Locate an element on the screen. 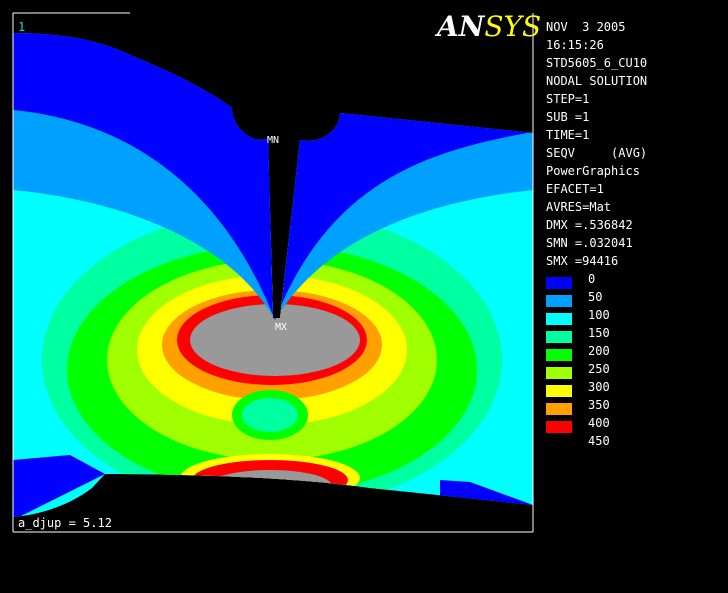 The height and width of the screenshot is (593, 728). info-line: PowerGraphics is located at coordinates (593, 171).